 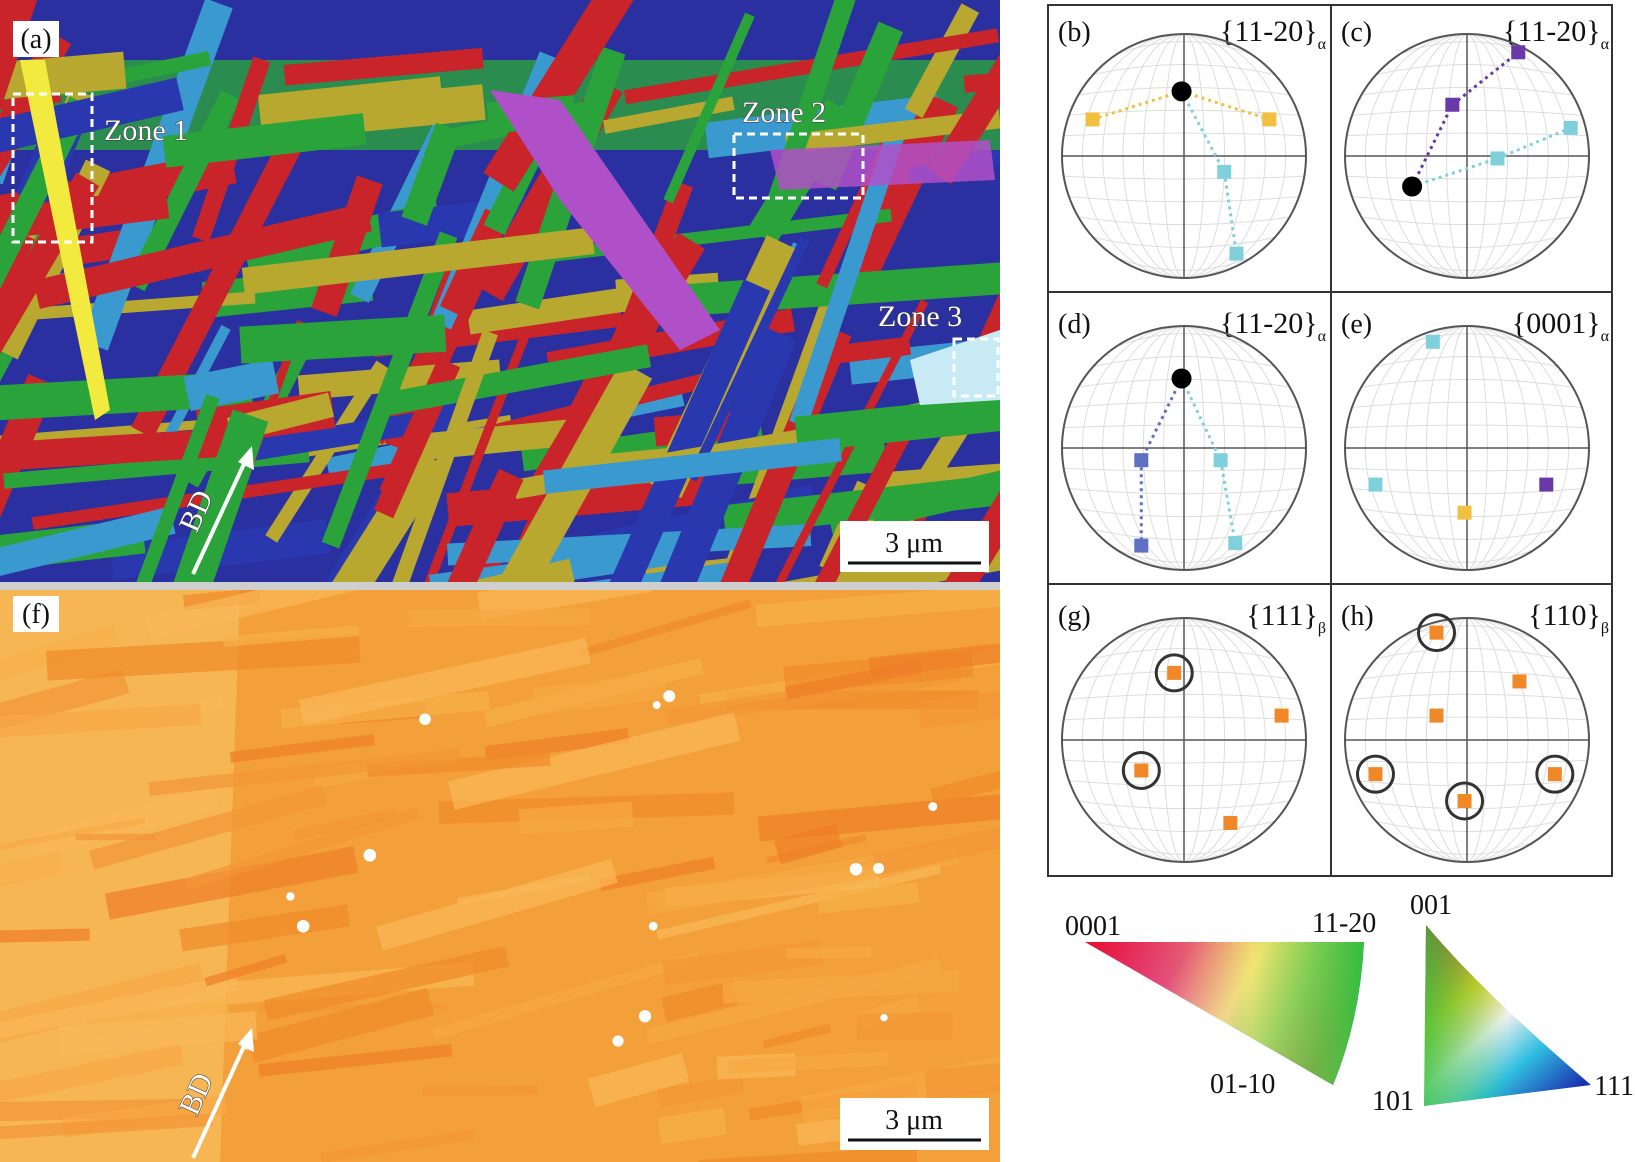 I want to click on bd-arrow, so click(x=221, y=512).